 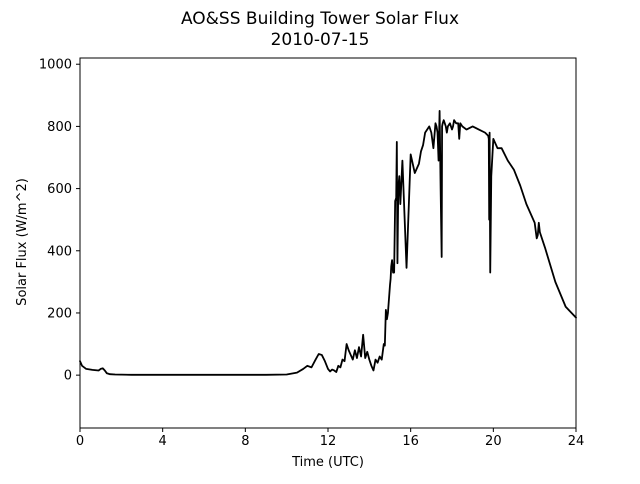 What do you see at coordinates (68, 376) in the screenshot?
I see `y-tick-label-0: 0` at bounding box center [68, 376].